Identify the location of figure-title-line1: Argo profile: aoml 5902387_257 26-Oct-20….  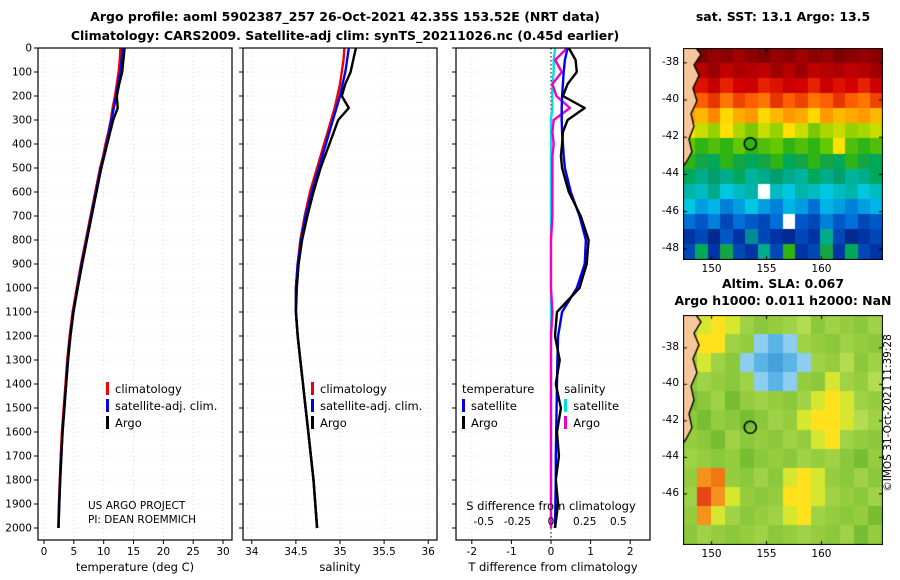
(345, 16).